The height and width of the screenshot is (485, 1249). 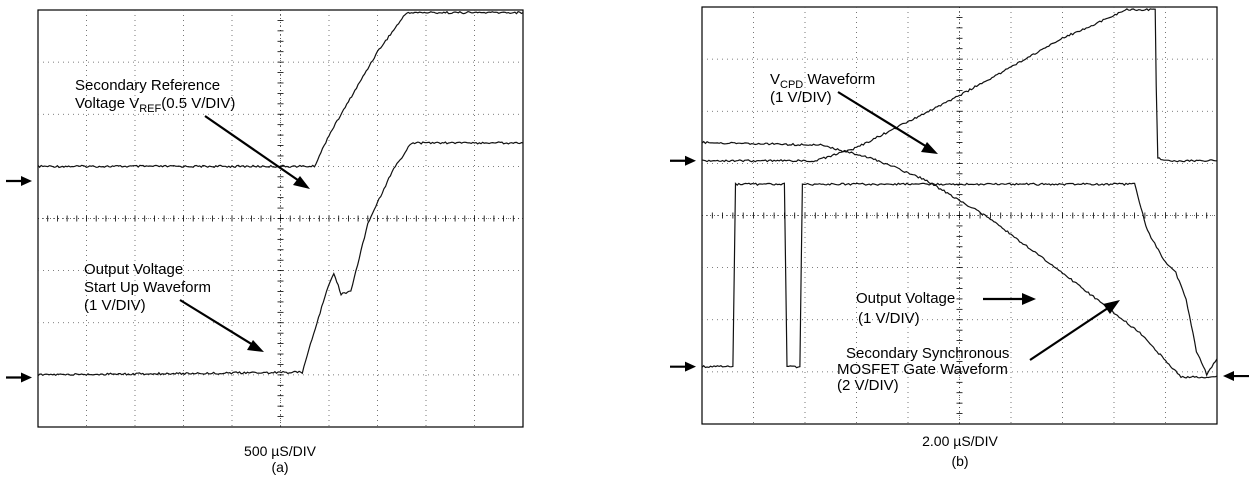 I want to click on annotation-gate-arrow, so click(x=1072, y=332).